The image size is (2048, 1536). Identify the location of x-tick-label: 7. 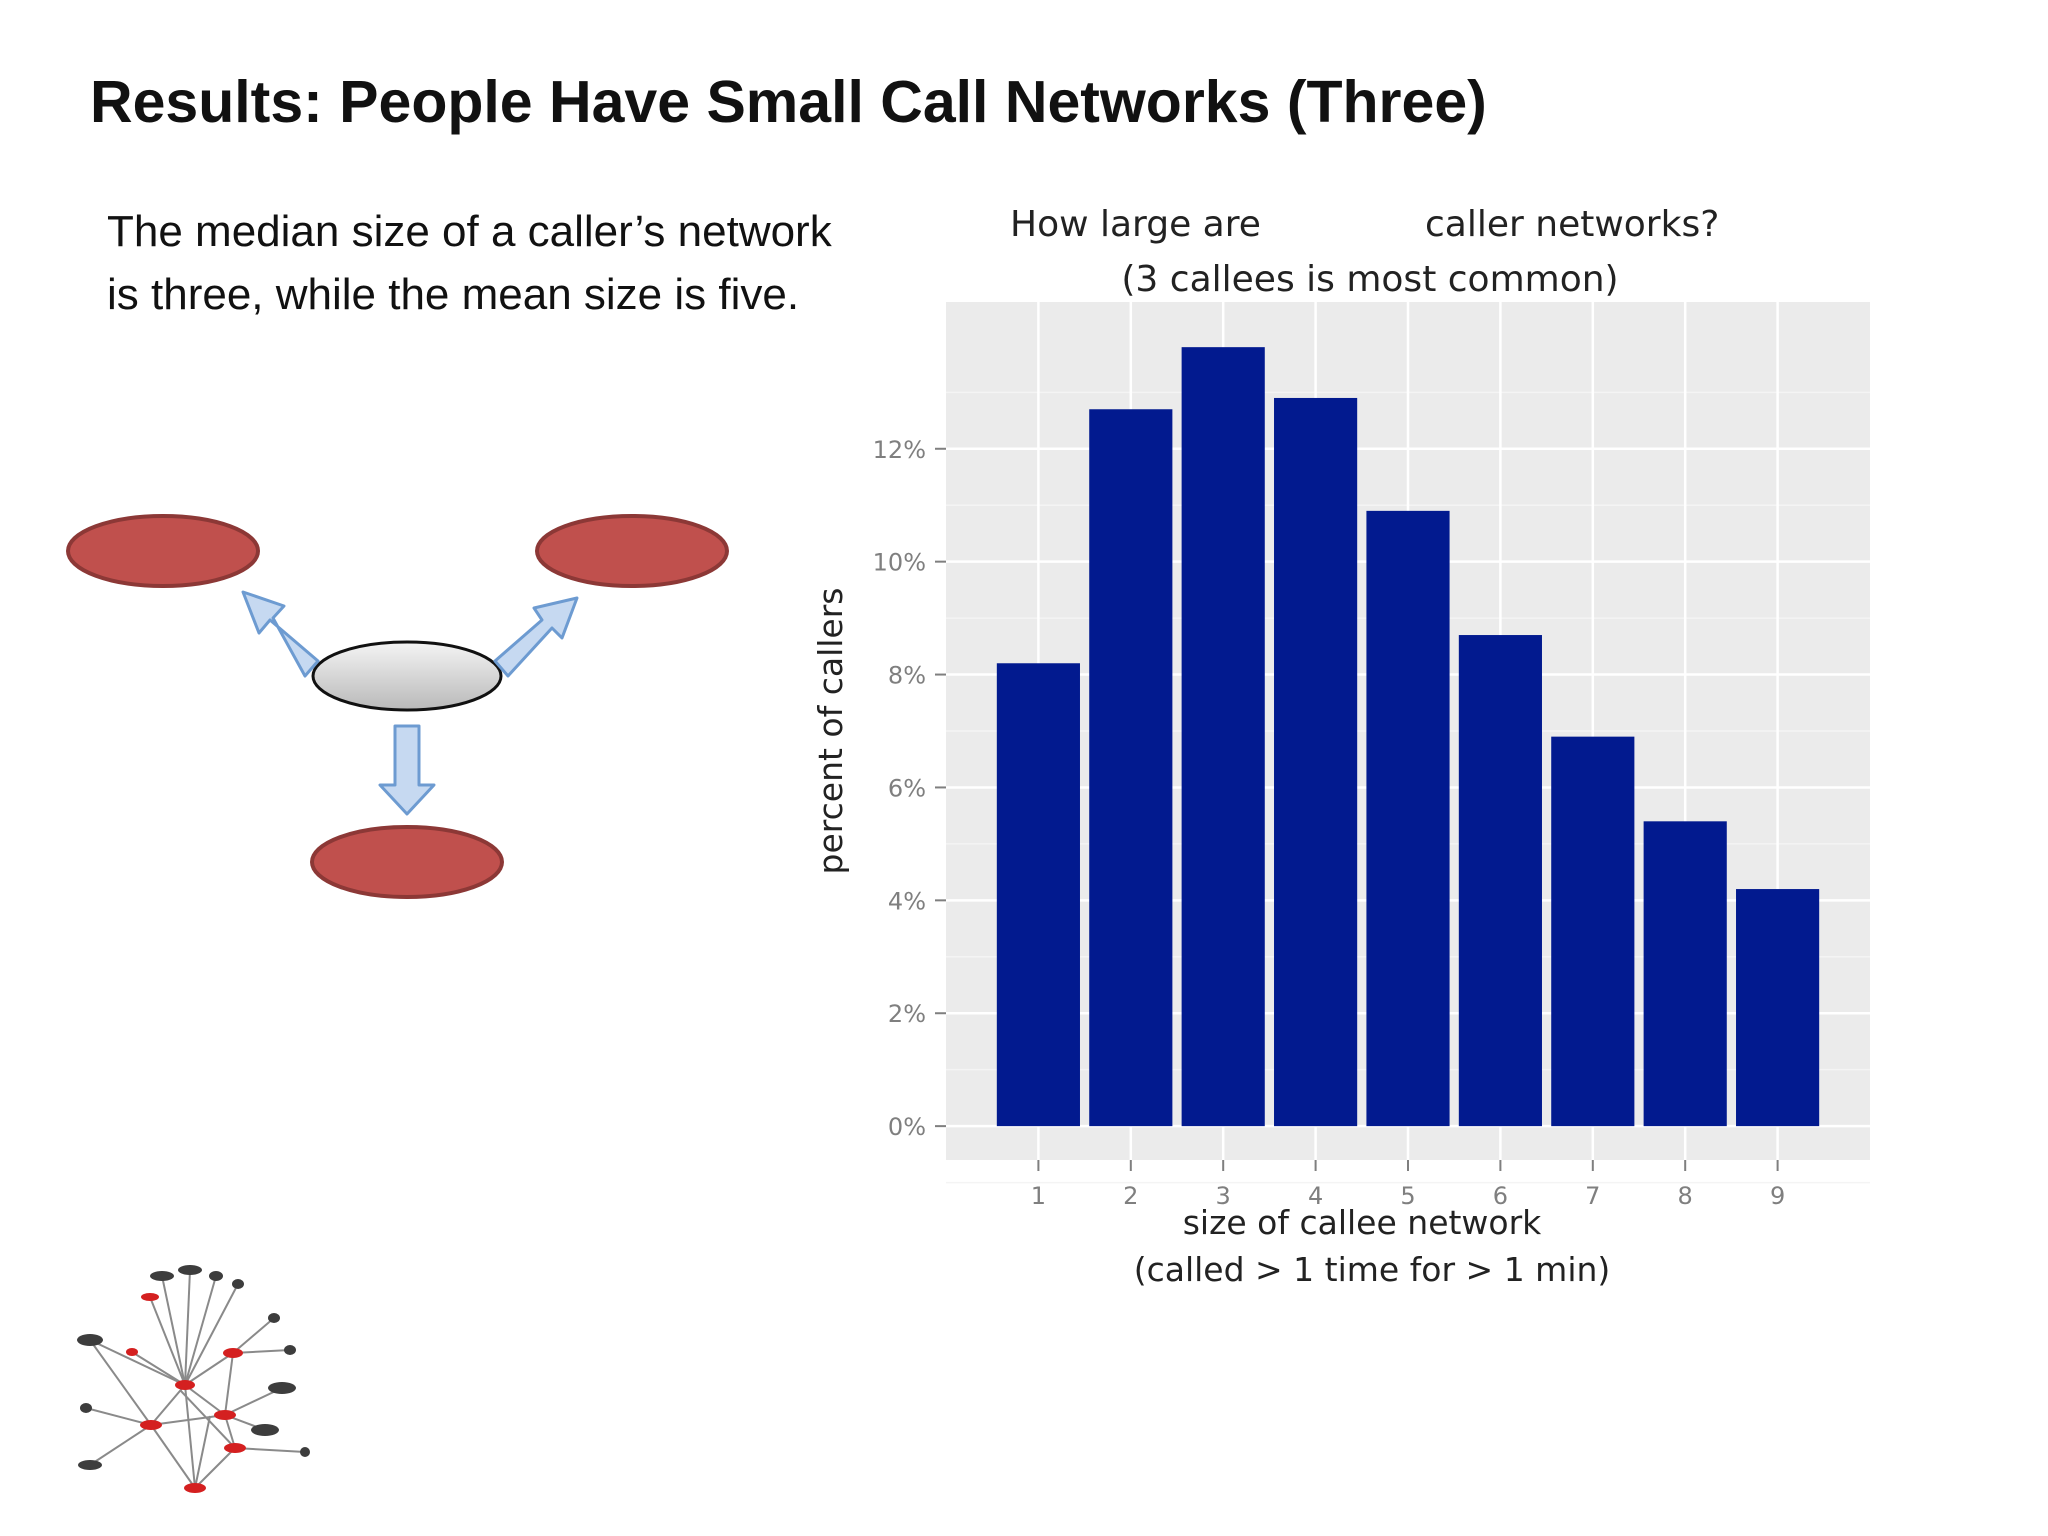
(1592, 1196).